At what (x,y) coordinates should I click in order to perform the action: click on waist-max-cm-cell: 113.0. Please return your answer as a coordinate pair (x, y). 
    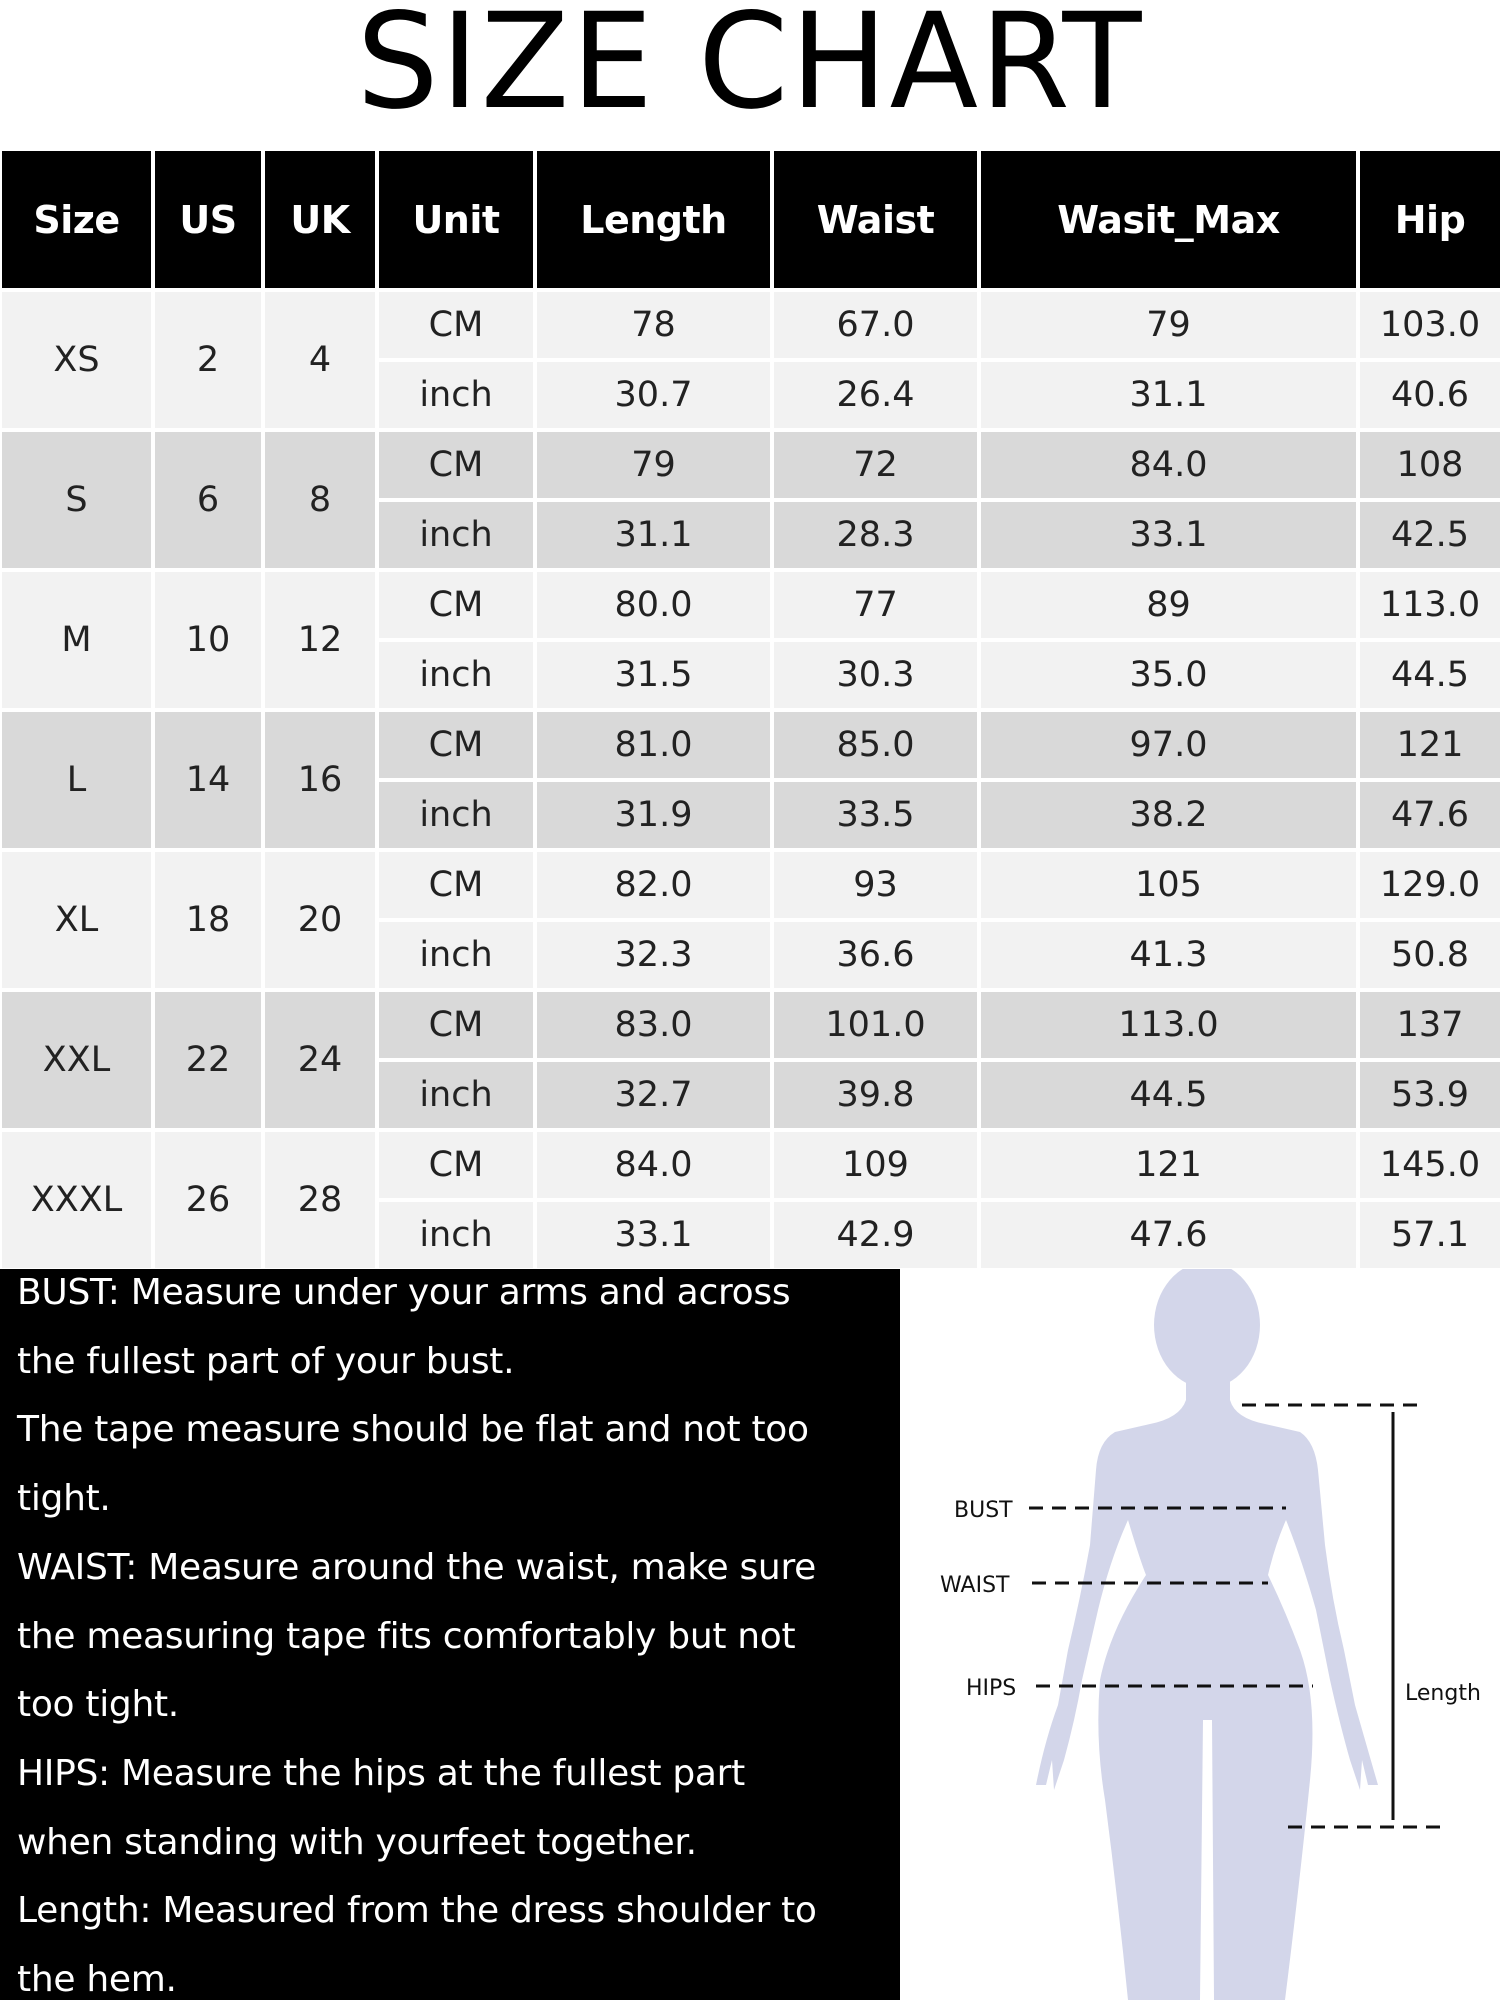
    Looking at the image, I should click on (1168, 1025).